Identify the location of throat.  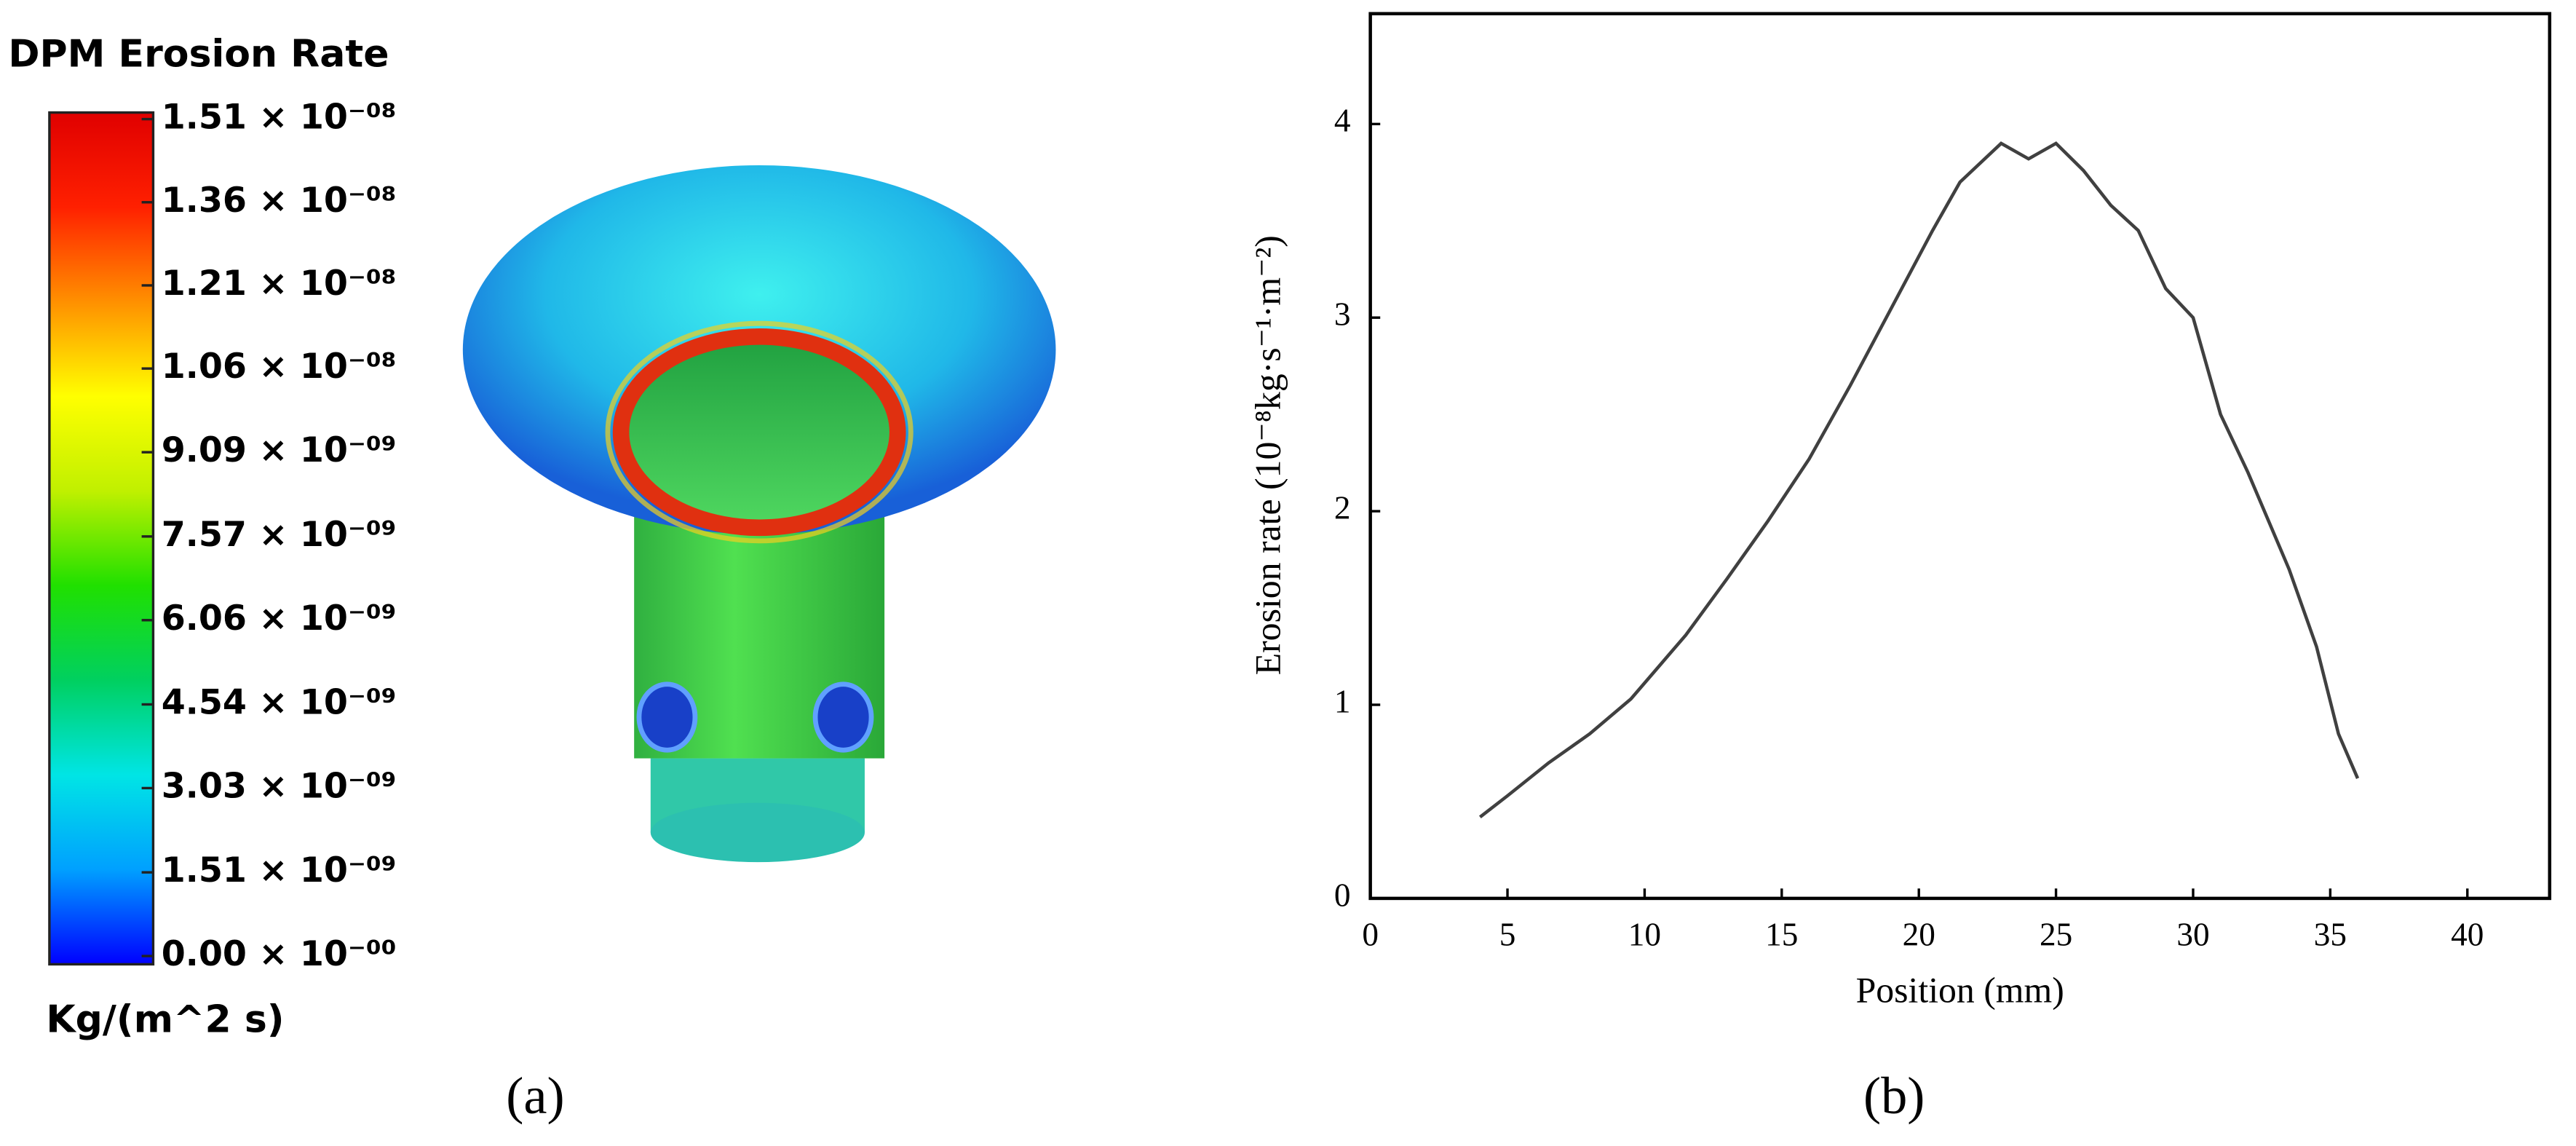
(759, 432).